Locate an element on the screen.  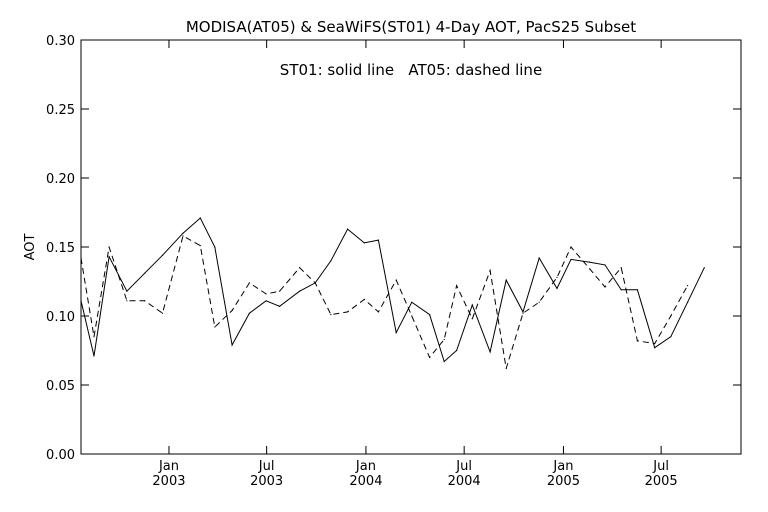
series-style-annotation: ST01: solid line AT05: dashed line is located at coordinates (411, 70).